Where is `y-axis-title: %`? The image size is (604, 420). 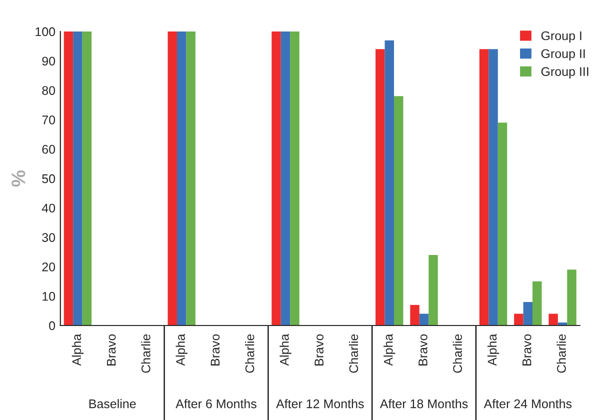 y-axis-title: % is located at coordinates (19, 178).